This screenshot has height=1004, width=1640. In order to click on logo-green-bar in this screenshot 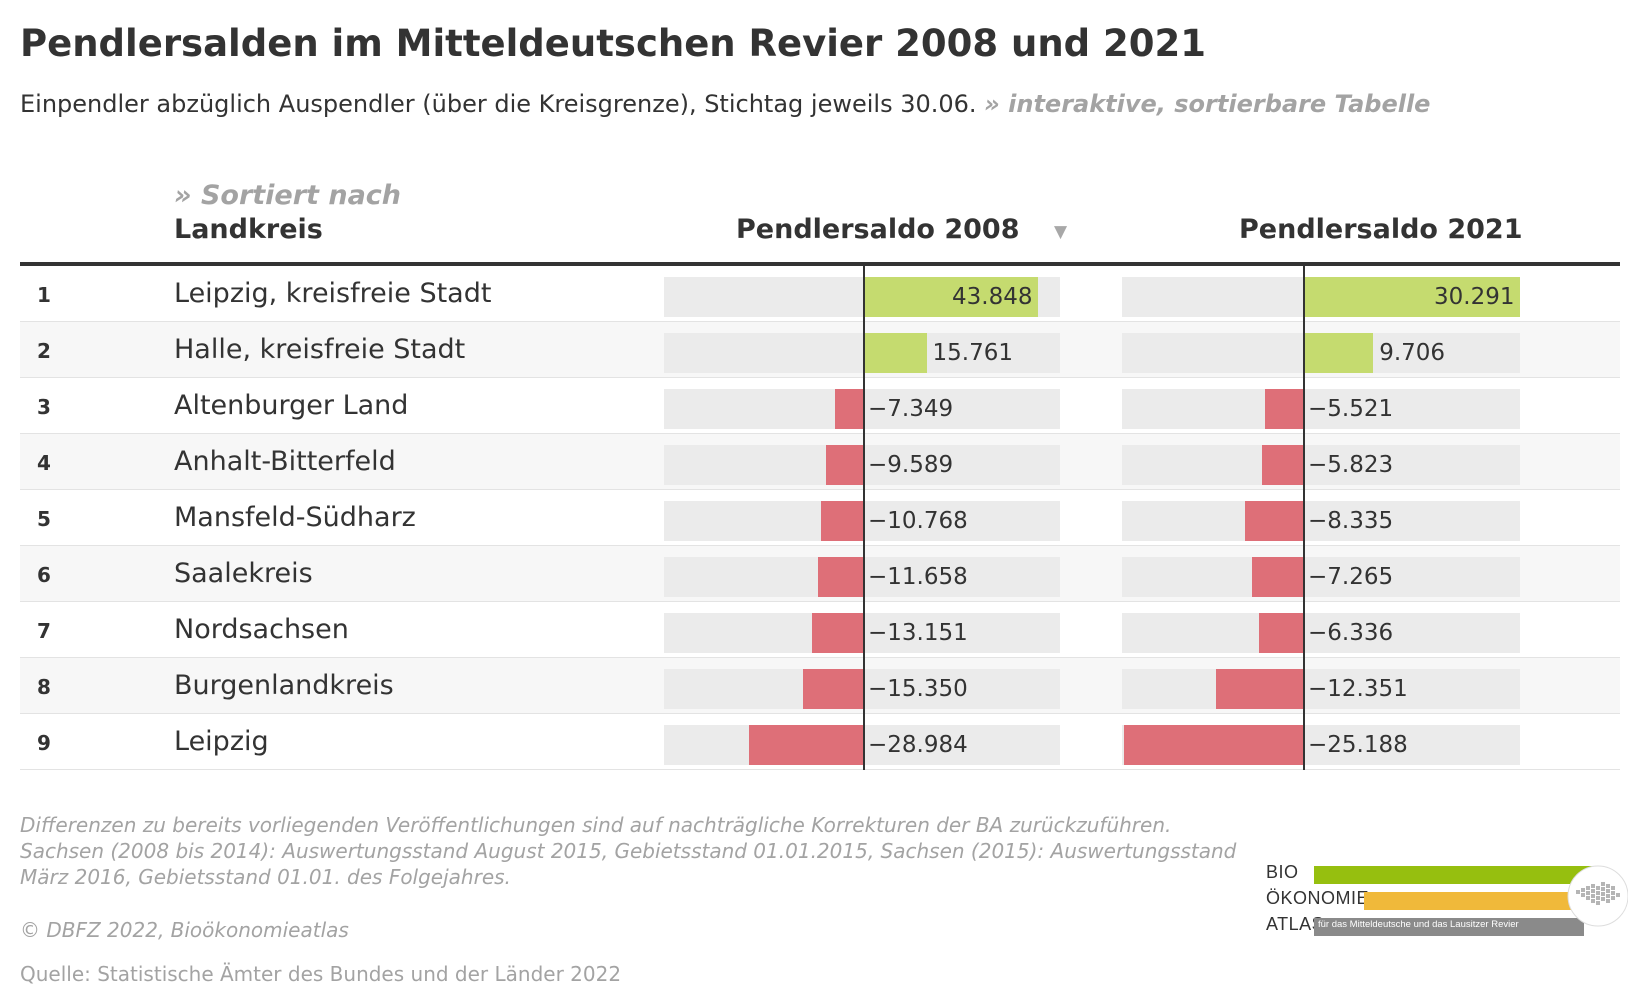, I will do `click(1457, 875)`.